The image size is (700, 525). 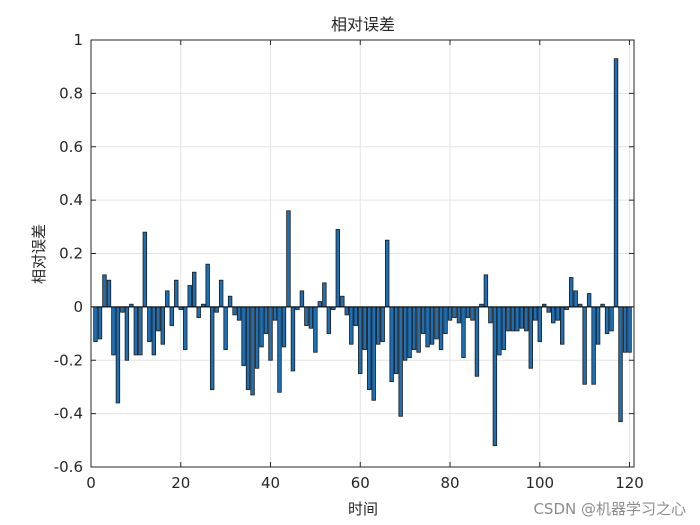 I want to click on watermark: CSDN @机器学习之心, so click(x=609, y=509).